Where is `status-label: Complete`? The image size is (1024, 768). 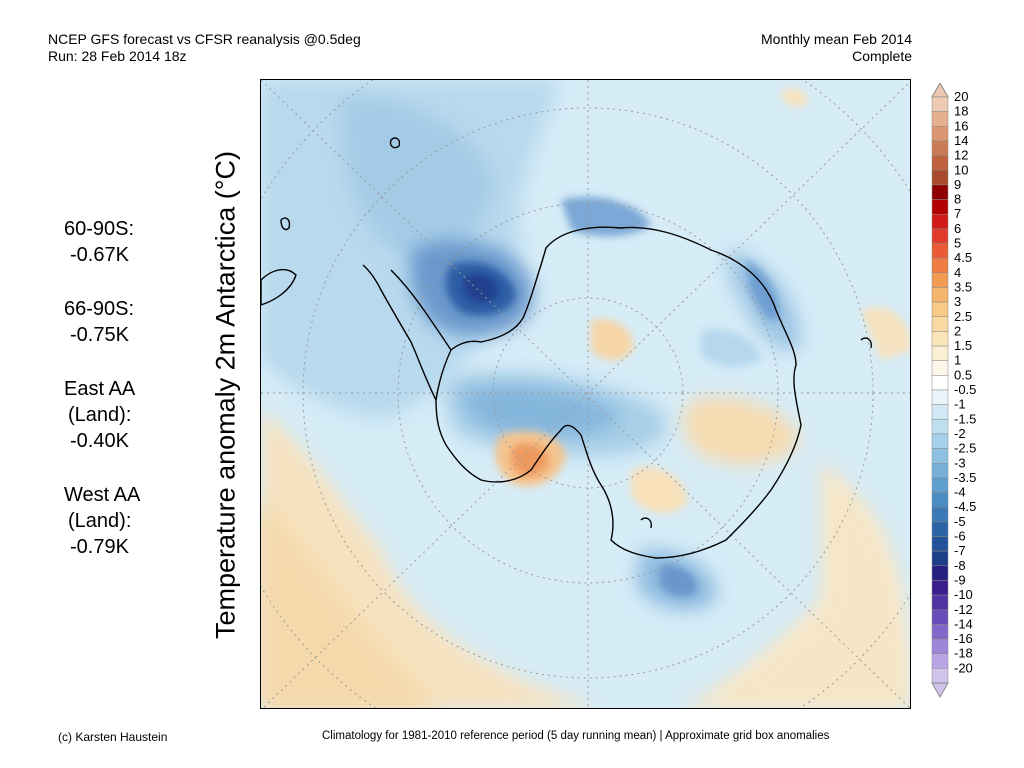
status-label: Complete is located at coordinates (882, 56).